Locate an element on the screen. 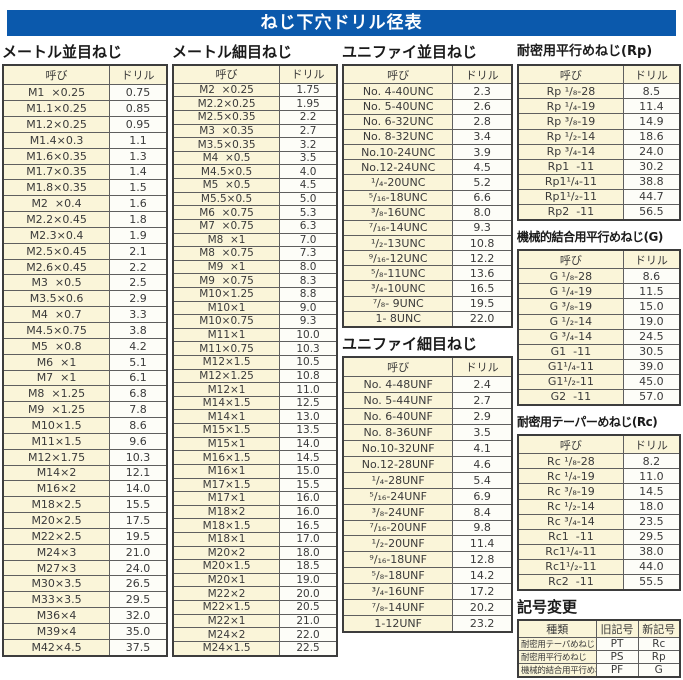 The image size is (683, 680). table-row: M9 ×1 8.0 is located at coordinates (255, 267).